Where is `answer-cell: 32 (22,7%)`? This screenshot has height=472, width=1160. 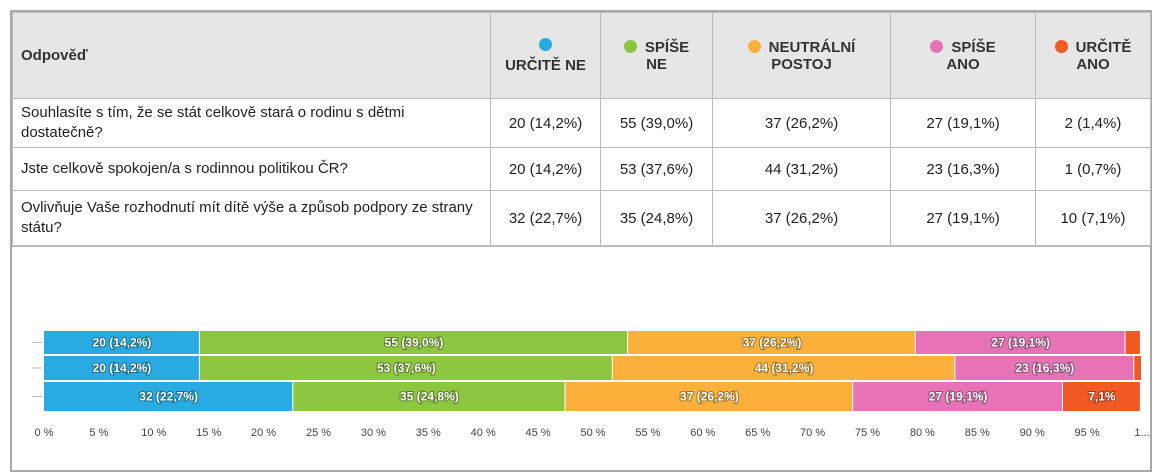
answer-cell: 32 (22,7%) is located at coordinates (545, 218).